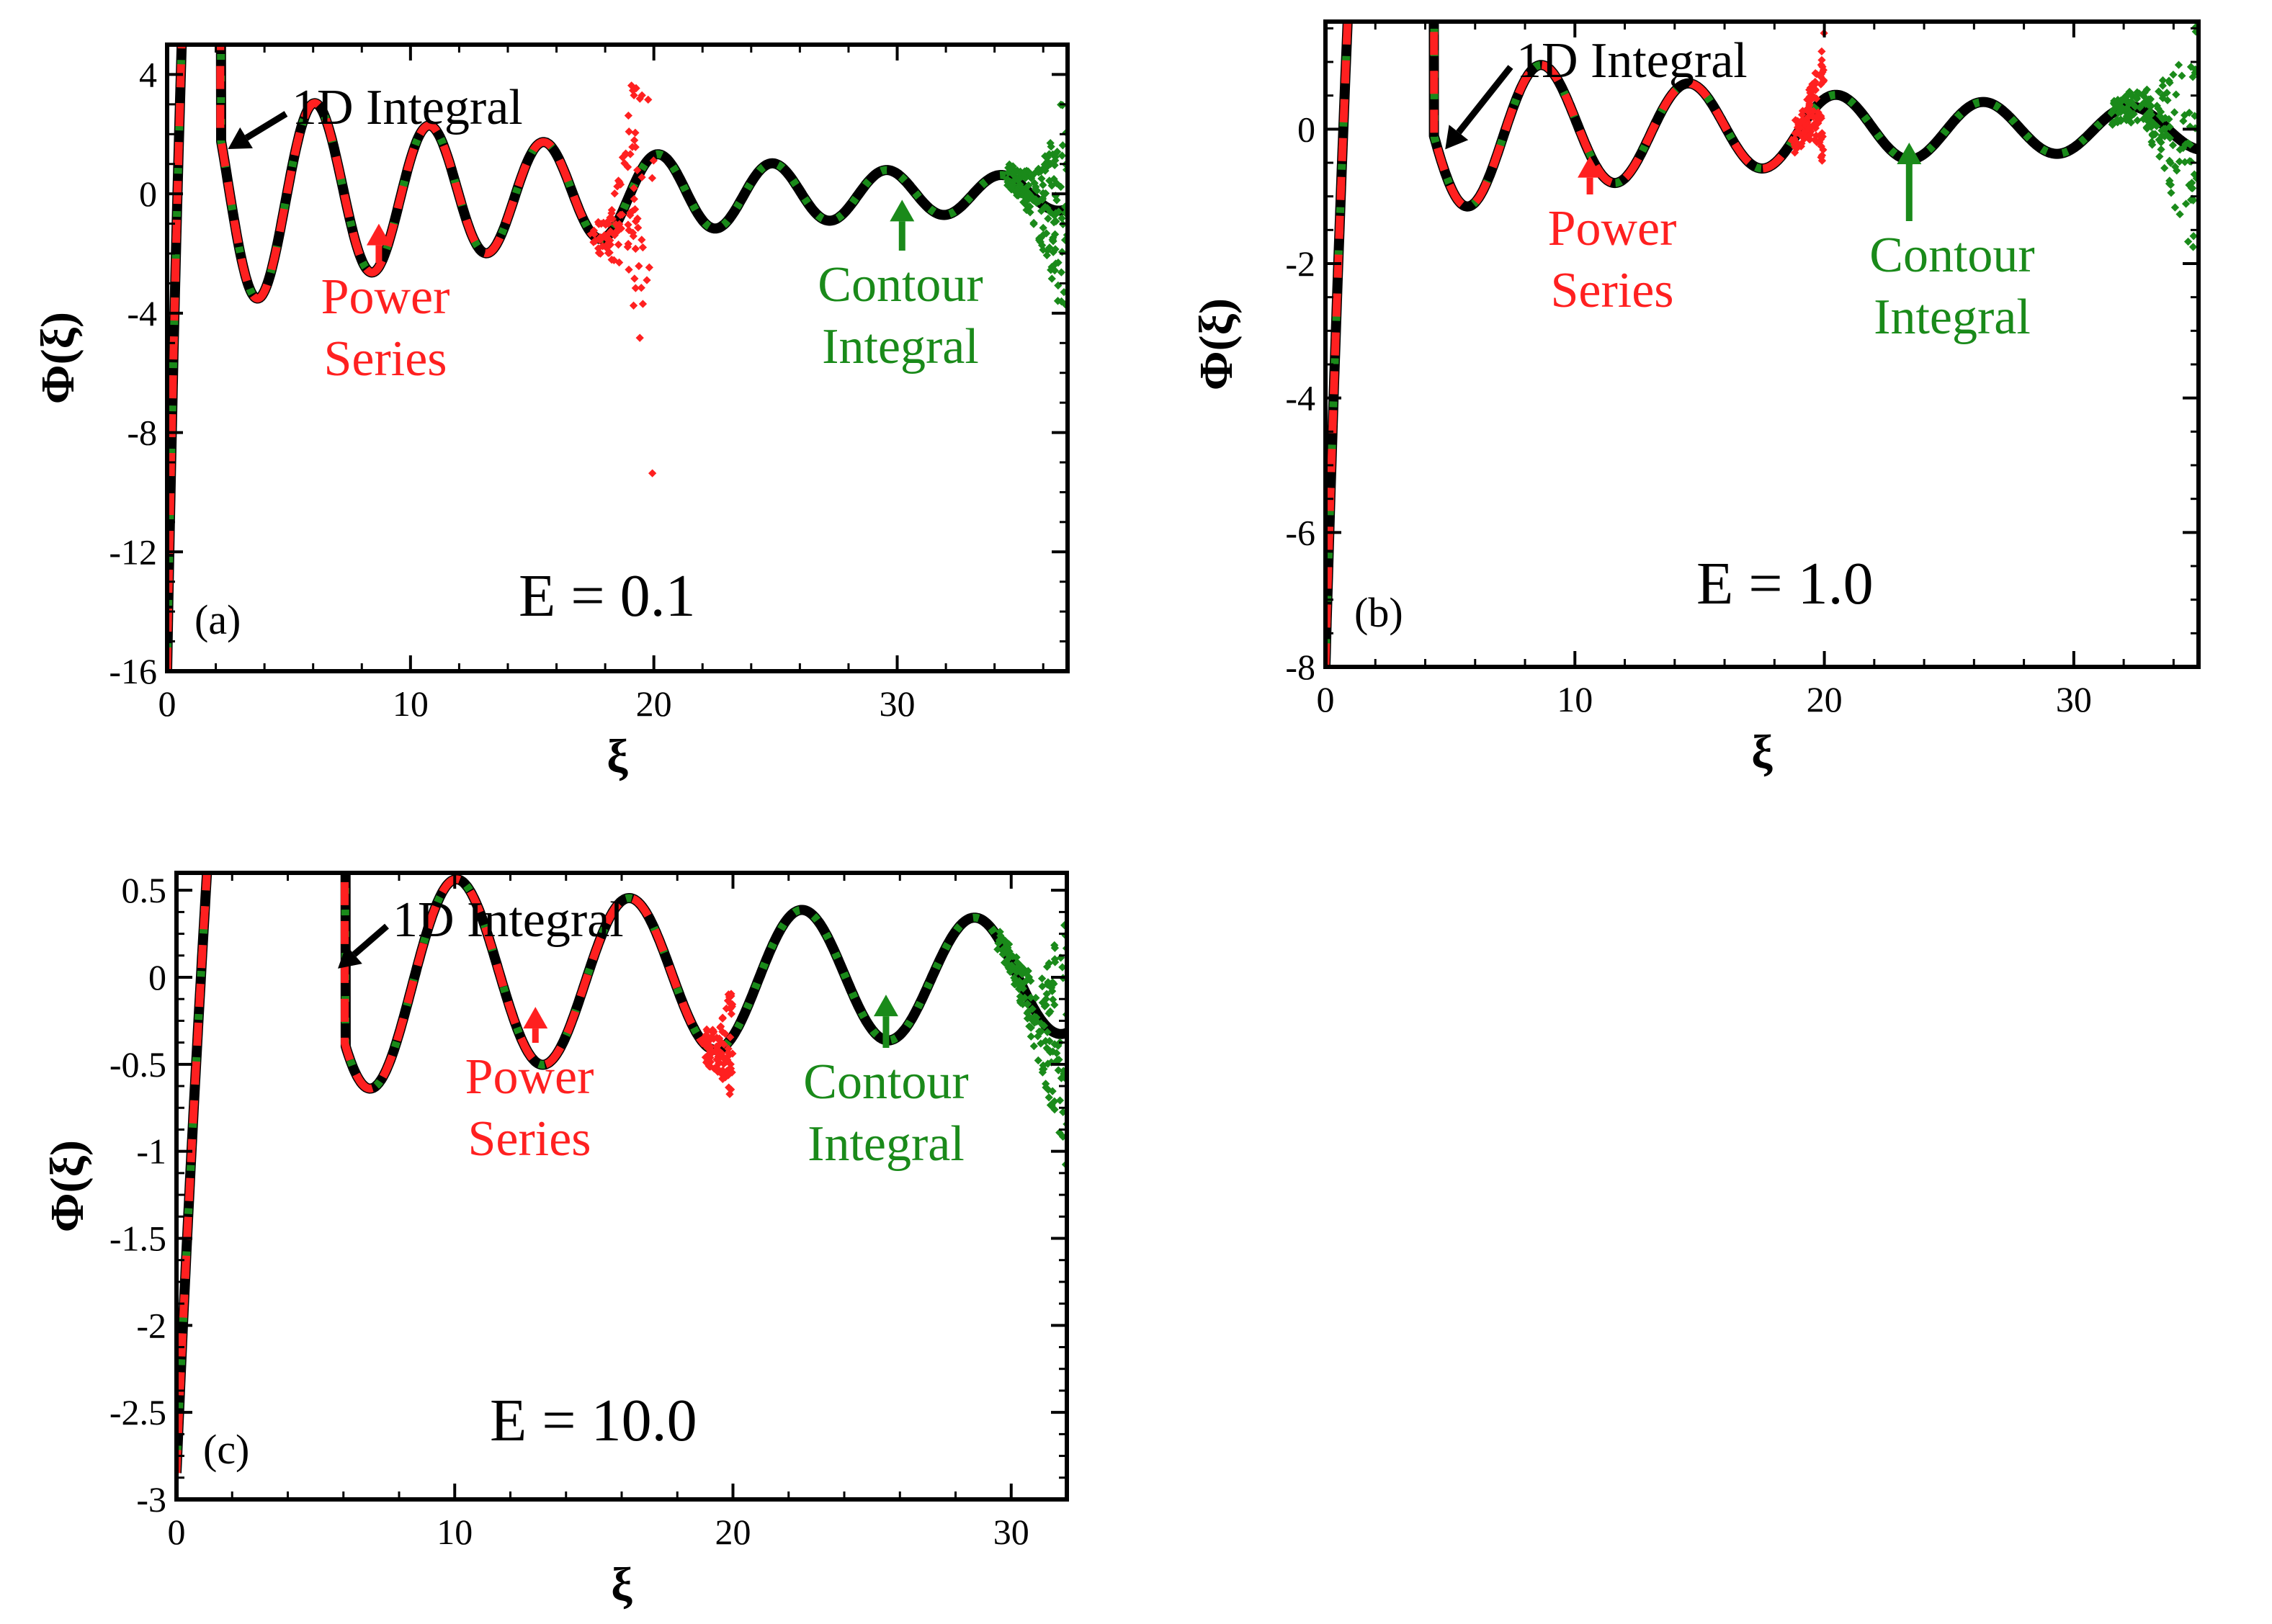 This screenshot has width=2272, height=1624. I want to click on x-axis-label: ξ, so click(1762, 752).